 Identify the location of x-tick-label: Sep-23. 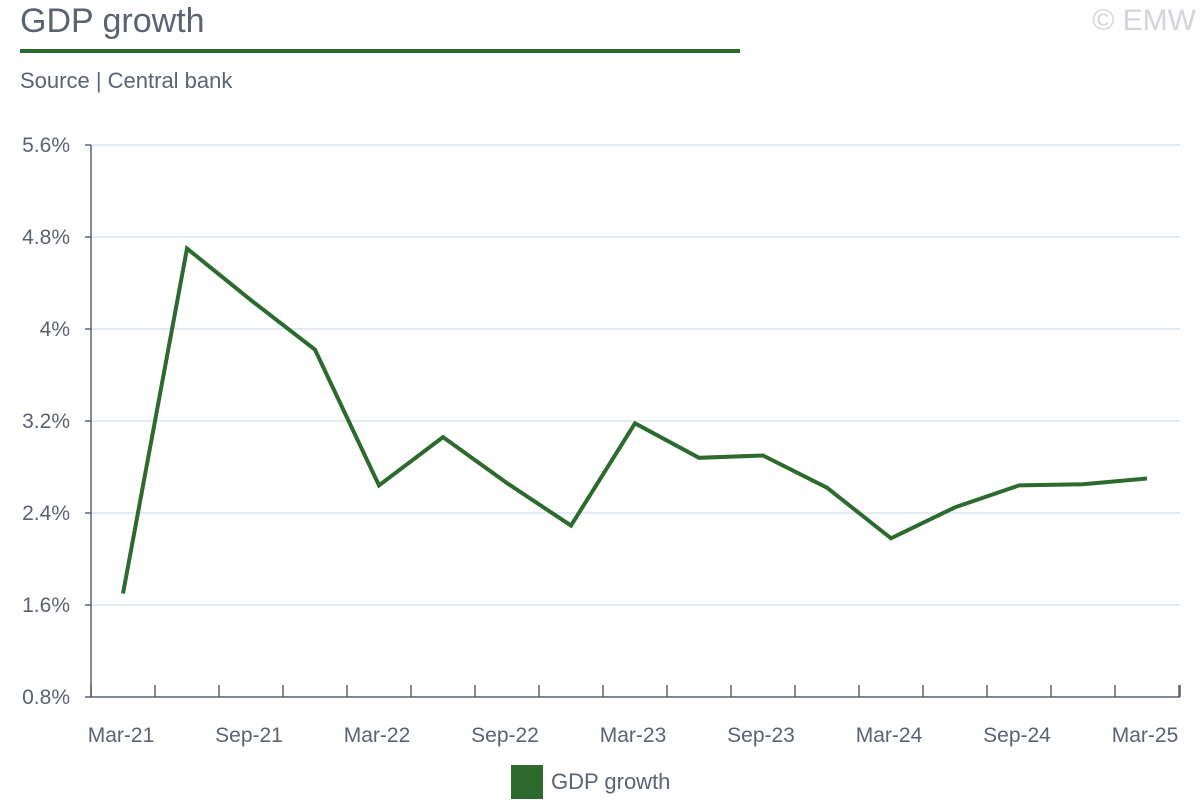
(761, 735).